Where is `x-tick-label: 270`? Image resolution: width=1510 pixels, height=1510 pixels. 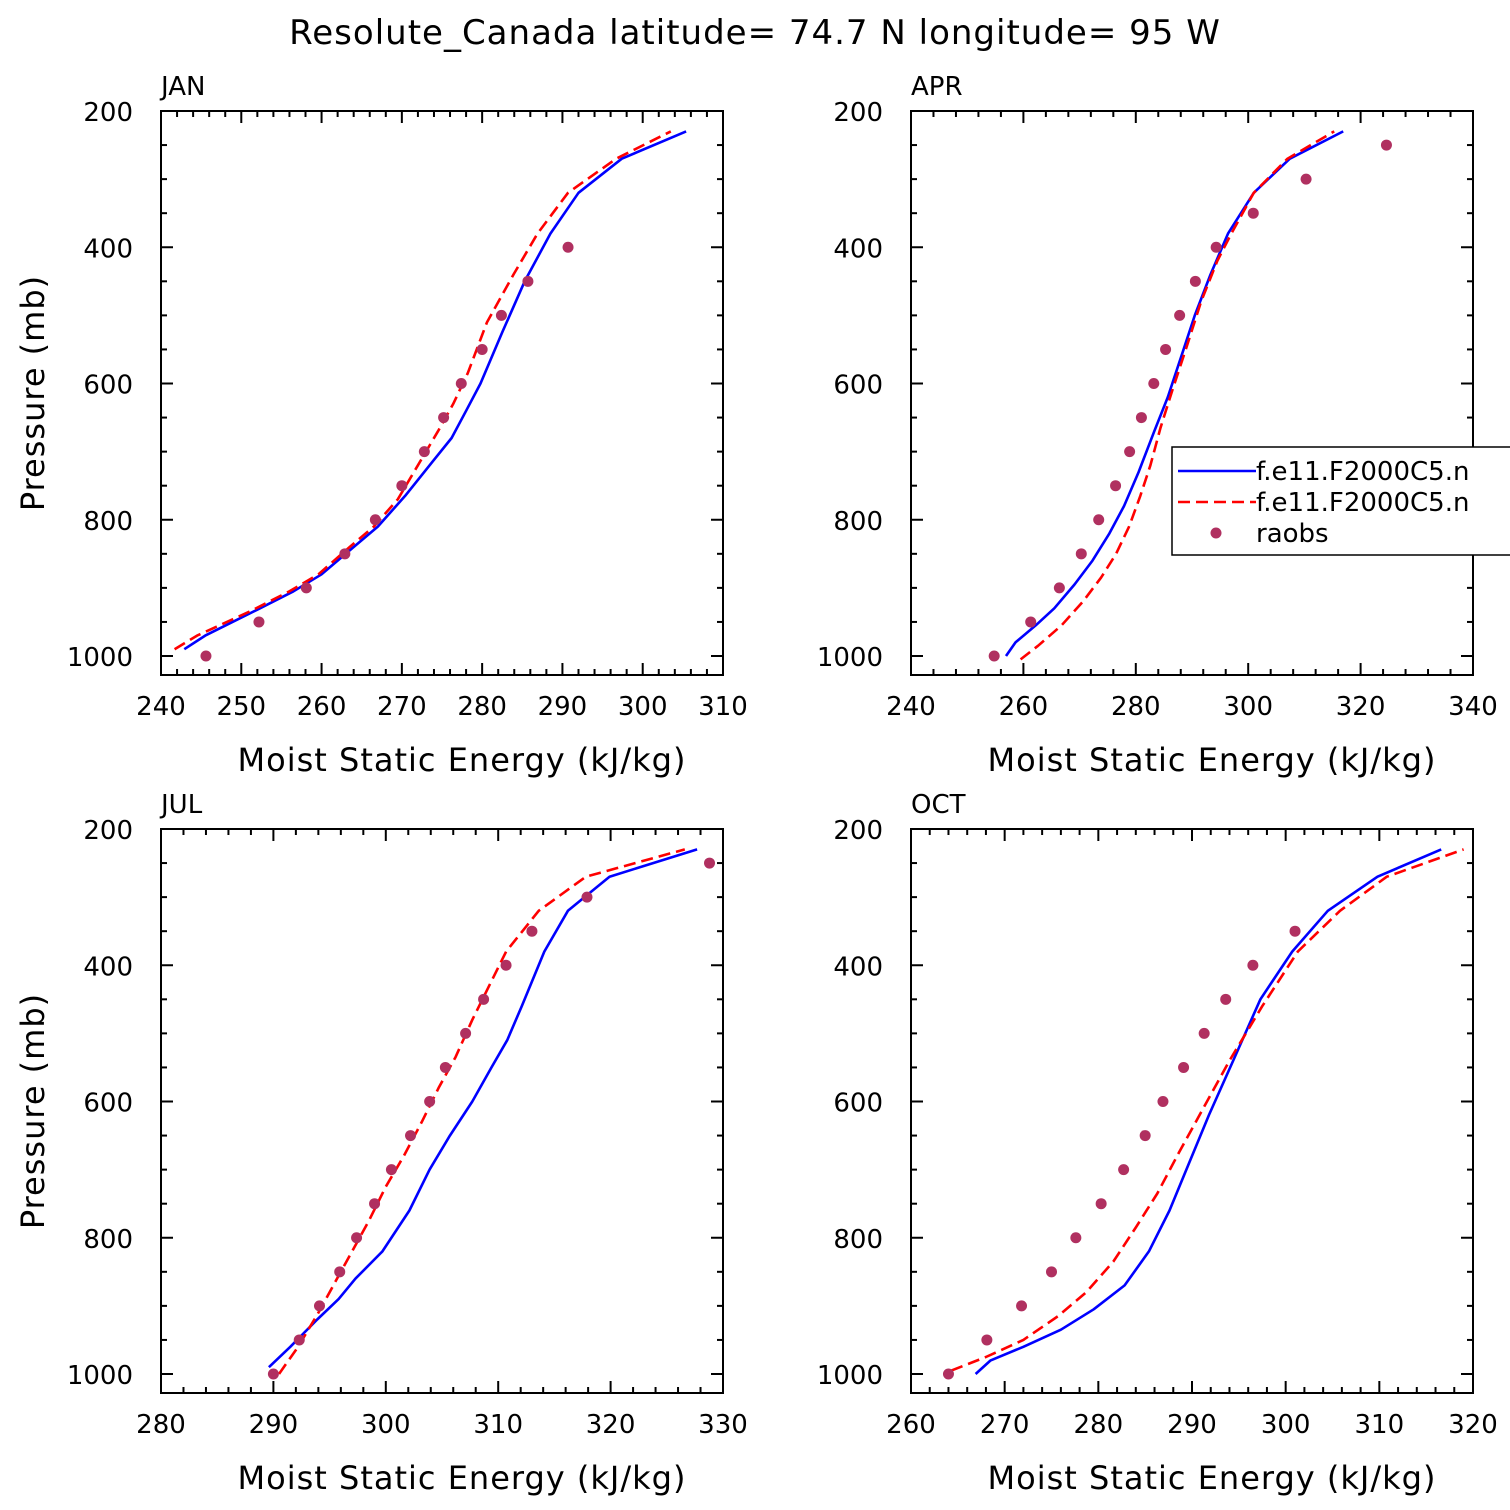
x-tick-label: 270 is located at coordinates (1005, 1425).